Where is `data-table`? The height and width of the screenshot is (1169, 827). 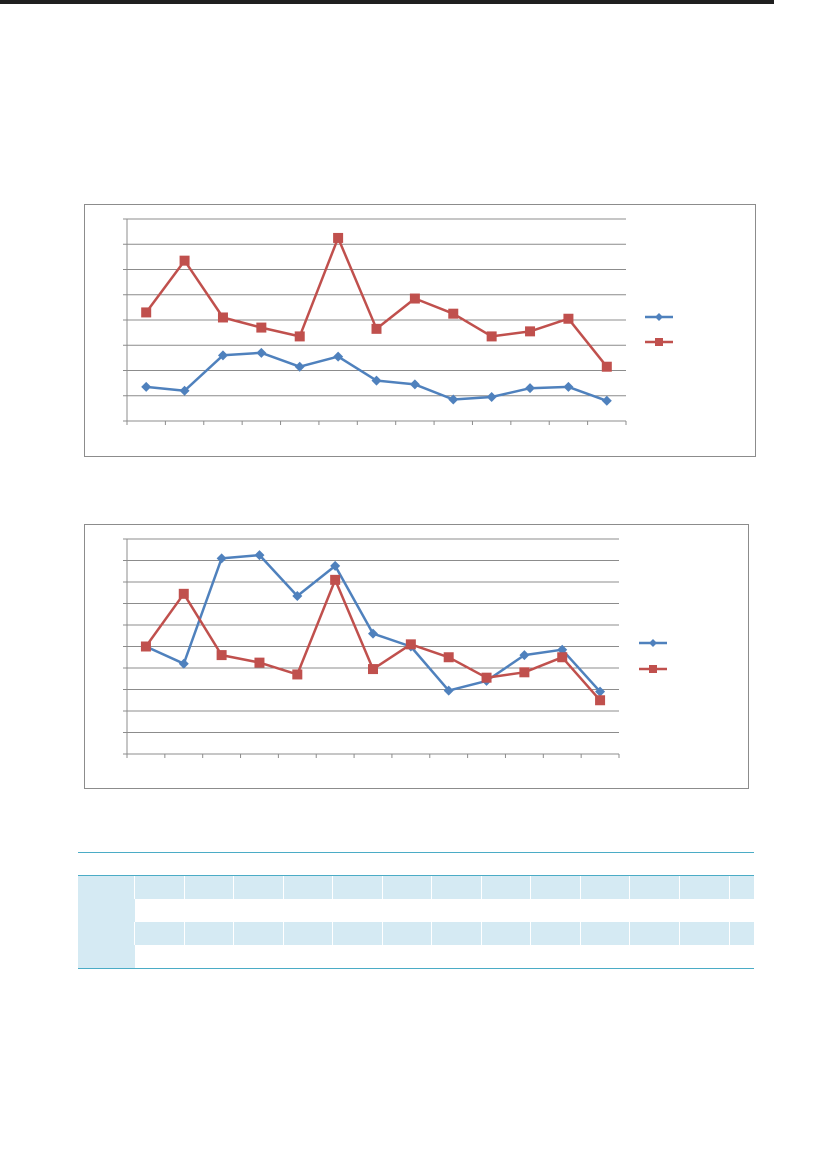 data-table is located at coordinates (416, 910).